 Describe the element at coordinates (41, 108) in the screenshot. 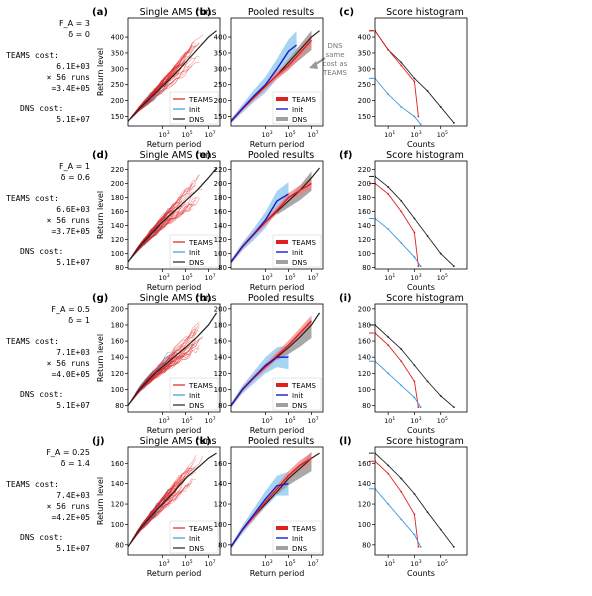

I see `dns-cost-label: DNS cost:` at that location.